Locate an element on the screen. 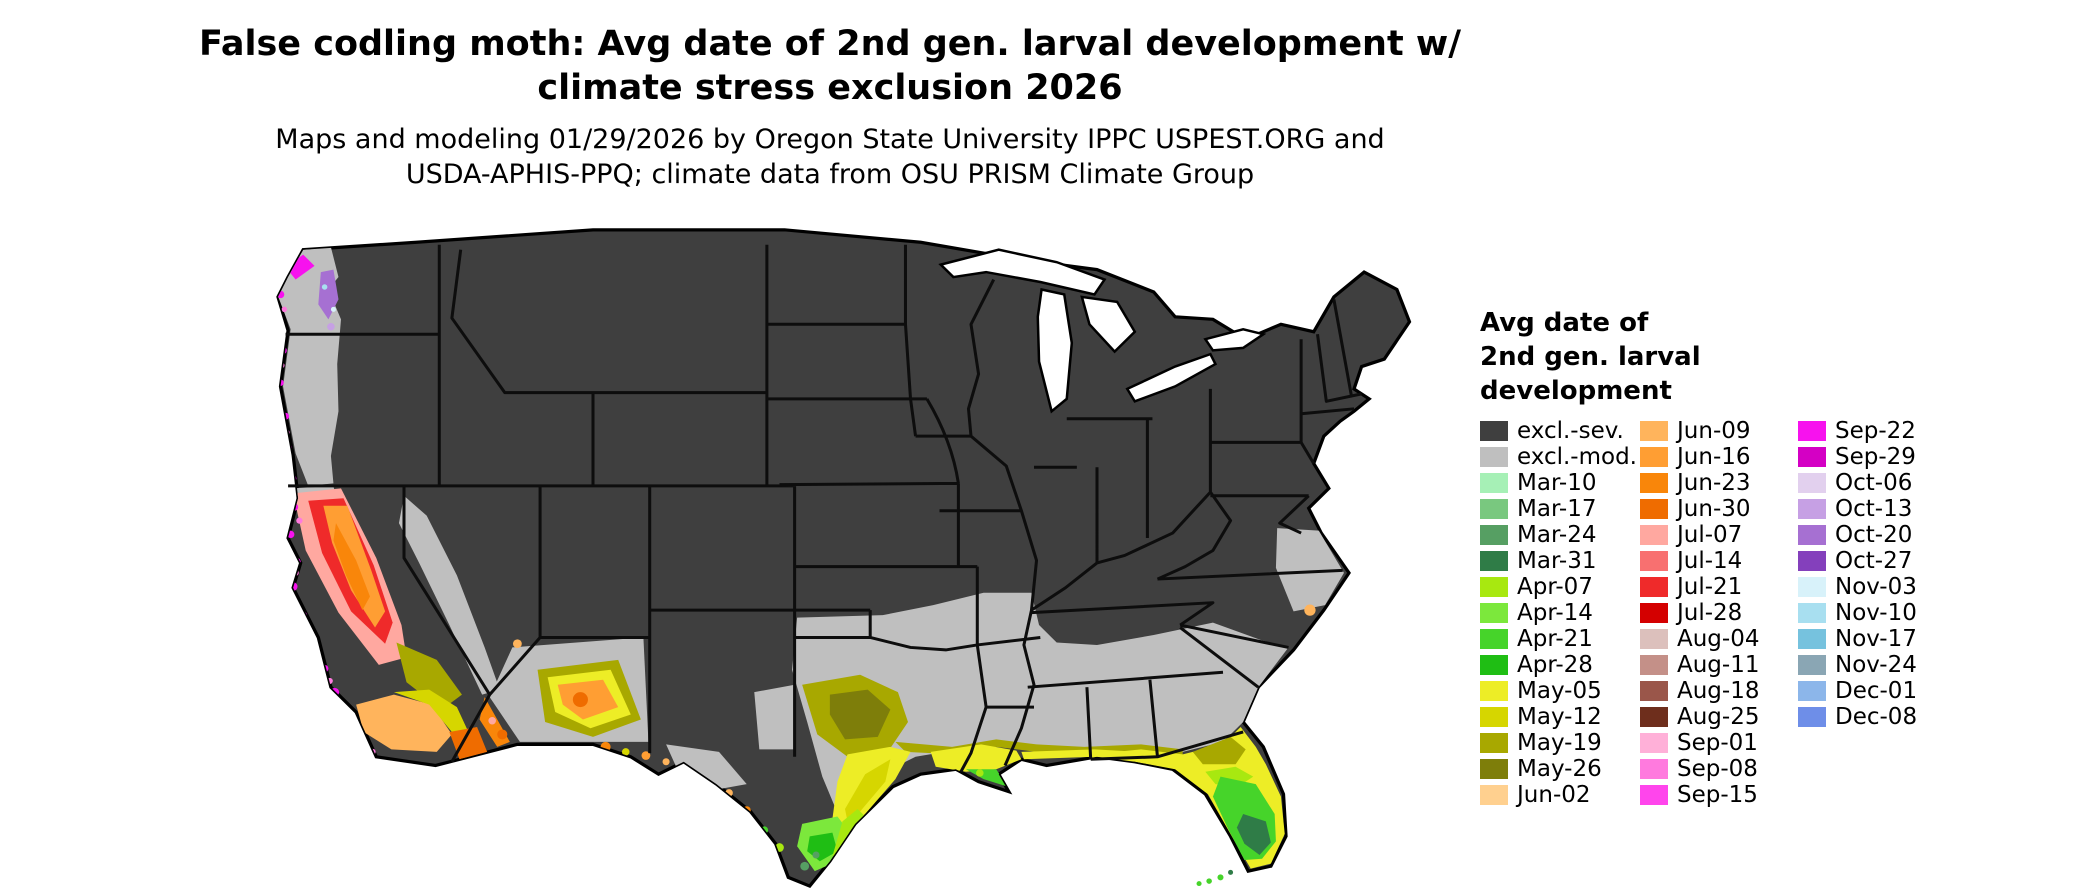 Image resolution: width=2100 pixels, height=896 pixels. legend-item: Dec-01 is located at coordinates (1873, 691).